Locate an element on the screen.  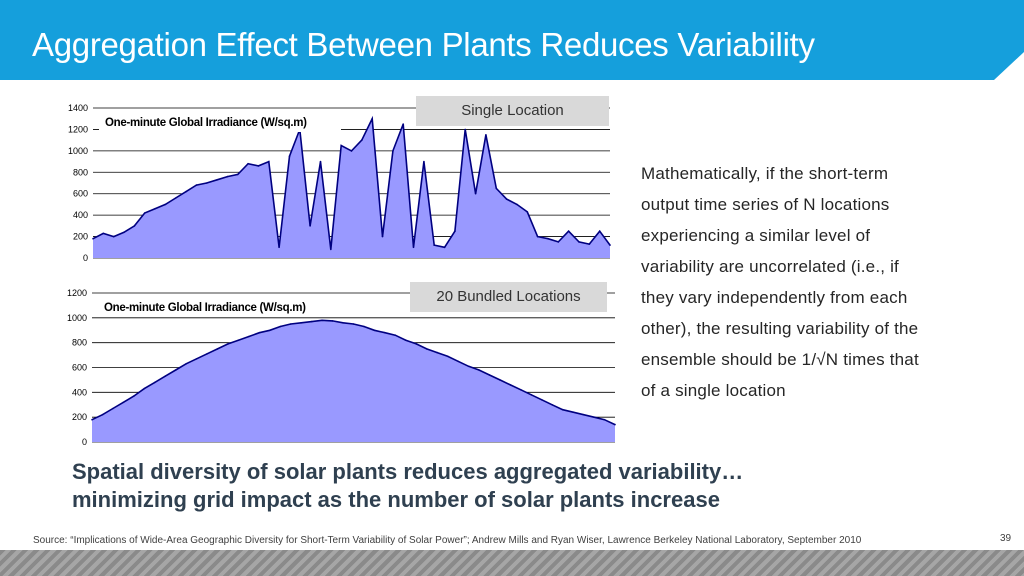
paragraph-line: experiencing a similar level of is located at coordinates (756, 235).